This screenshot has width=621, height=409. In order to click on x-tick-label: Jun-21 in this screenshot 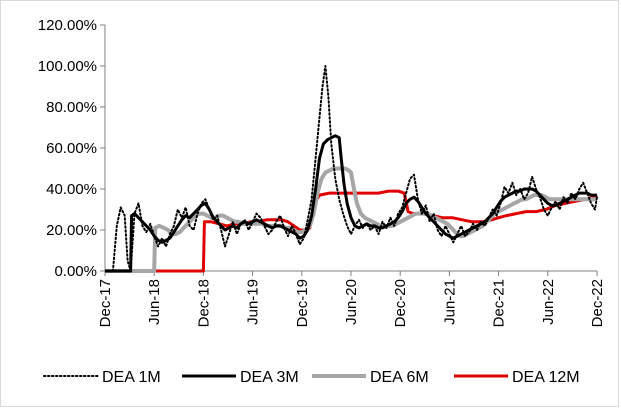, I will do `click(449, 302)`.